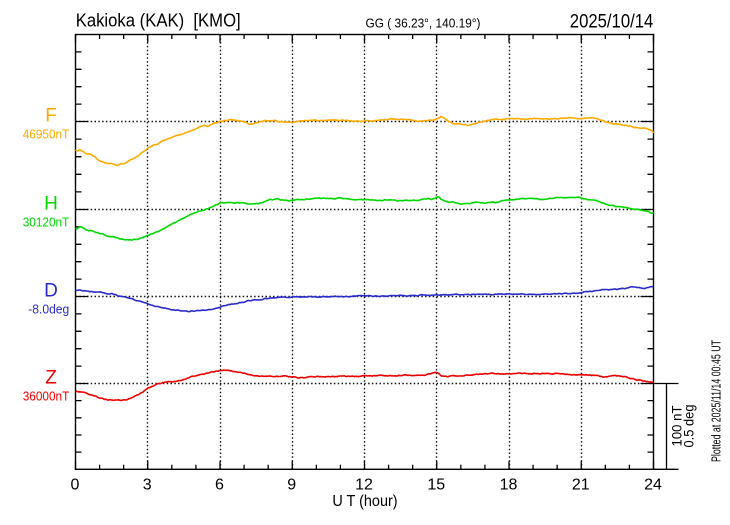 This screenshot has width=730, height=525. What do you see at coordinates (51, 116) in the screenshot?
I see `svg-text: F` at bounding box center [51, 116].